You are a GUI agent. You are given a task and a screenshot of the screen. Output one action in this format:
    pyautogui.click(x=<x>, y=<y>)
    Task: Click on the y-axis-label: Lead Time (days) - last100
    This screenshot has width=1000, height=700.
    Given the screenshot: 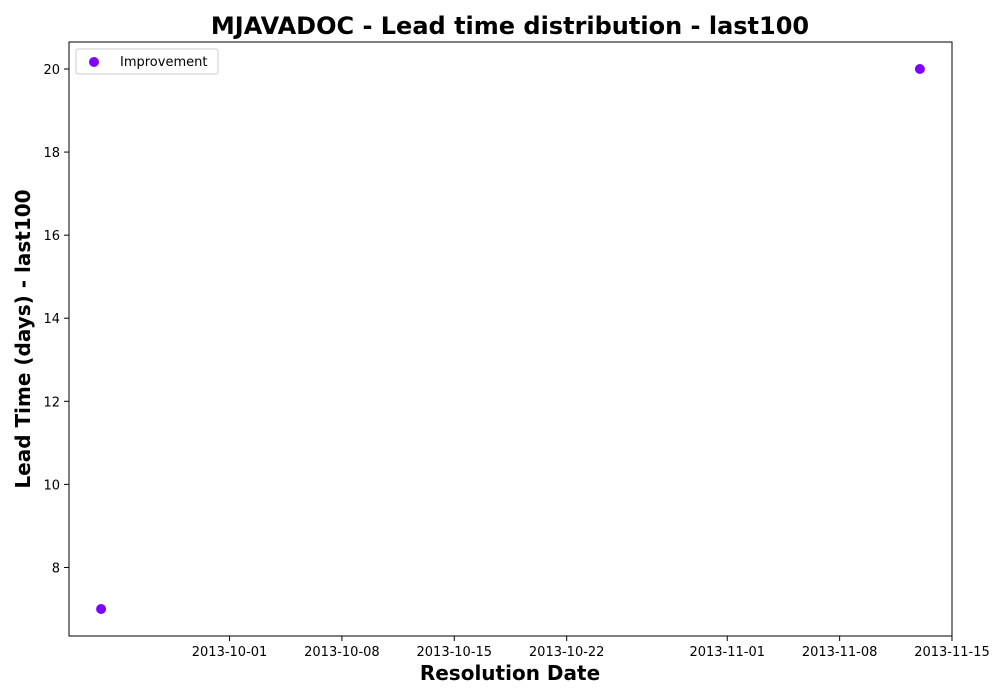 What is the action you would take?
    pyautogui.click(x=23, y=338)
    